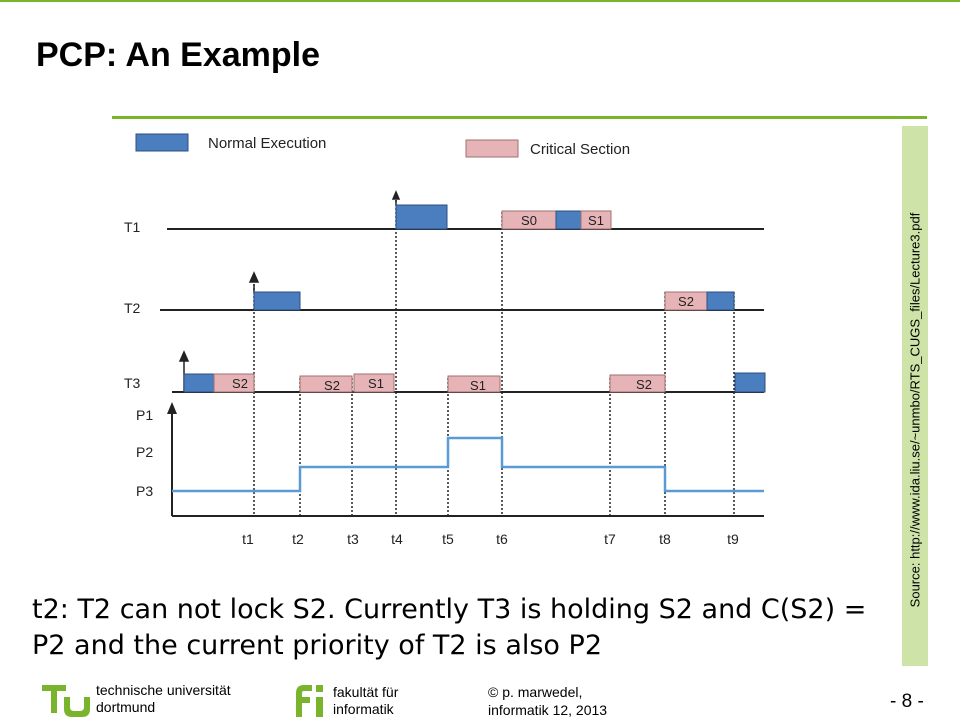 This screenshot has height=720, width=960. What do you see at coordinates (686, 301) in the screenshot?
I see `t2-s2-label: S2` at bounding box center [686, 301].